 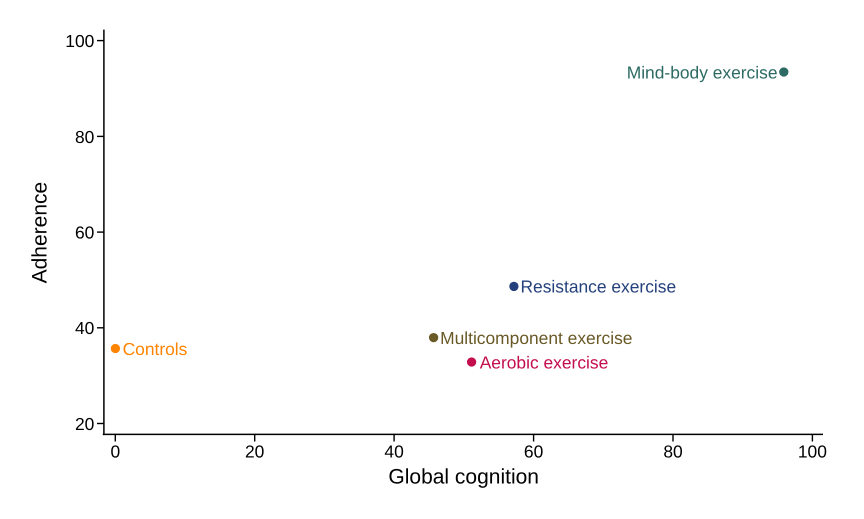 What do you see at coordinates (702, 72) in the screenshot?
I see `svg-text: Mind-body exercise` at bounding box center [702, 72].